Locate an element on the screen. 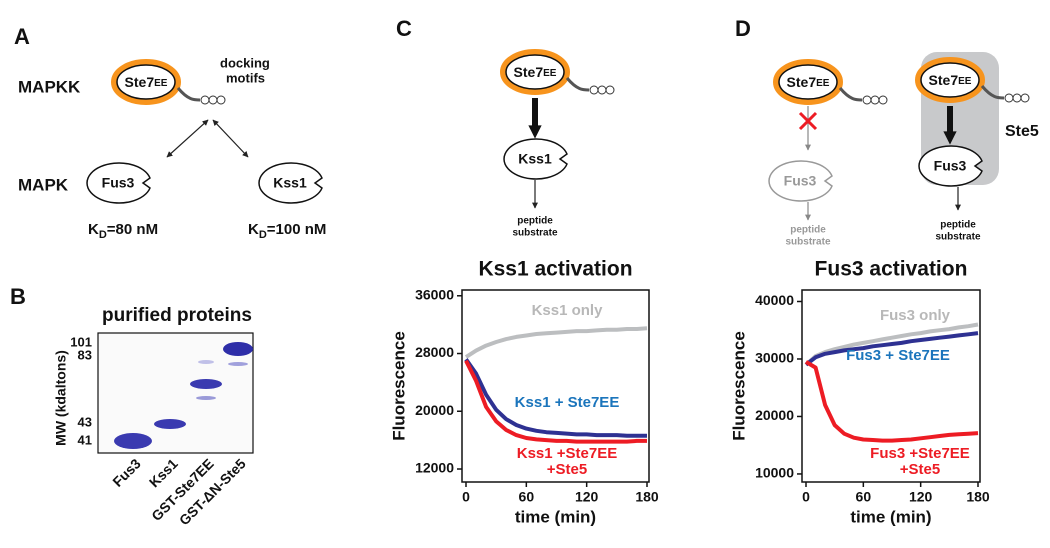 This screenshot has width=1050, height=548. mw-label: 83 is located at coordinates (85, 354).